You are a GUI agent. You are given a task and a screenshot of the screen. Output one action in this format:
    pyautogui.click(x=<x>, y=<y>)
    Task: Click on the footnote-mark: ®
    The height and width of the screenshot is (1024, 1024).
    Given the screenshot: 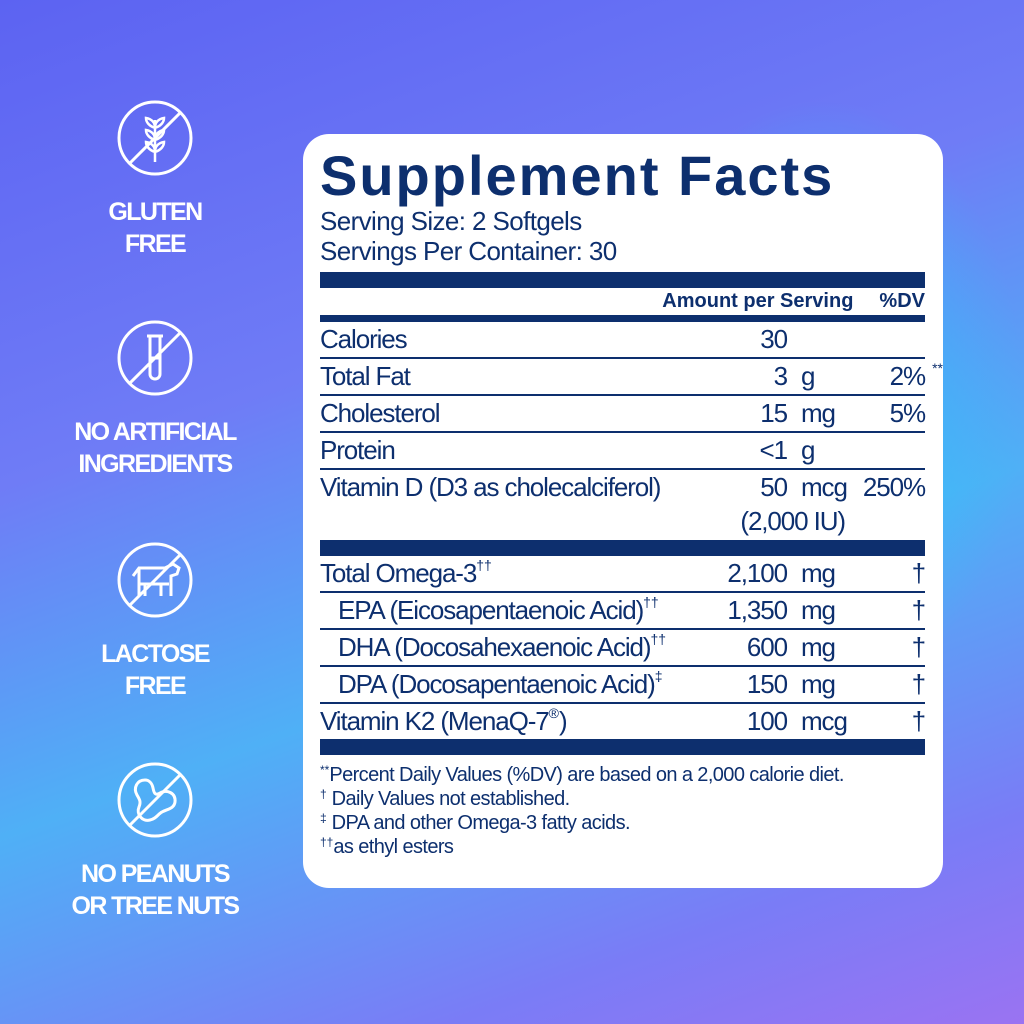 What is the action you would take?
    pyautogui.click(x=553, y=713)
    